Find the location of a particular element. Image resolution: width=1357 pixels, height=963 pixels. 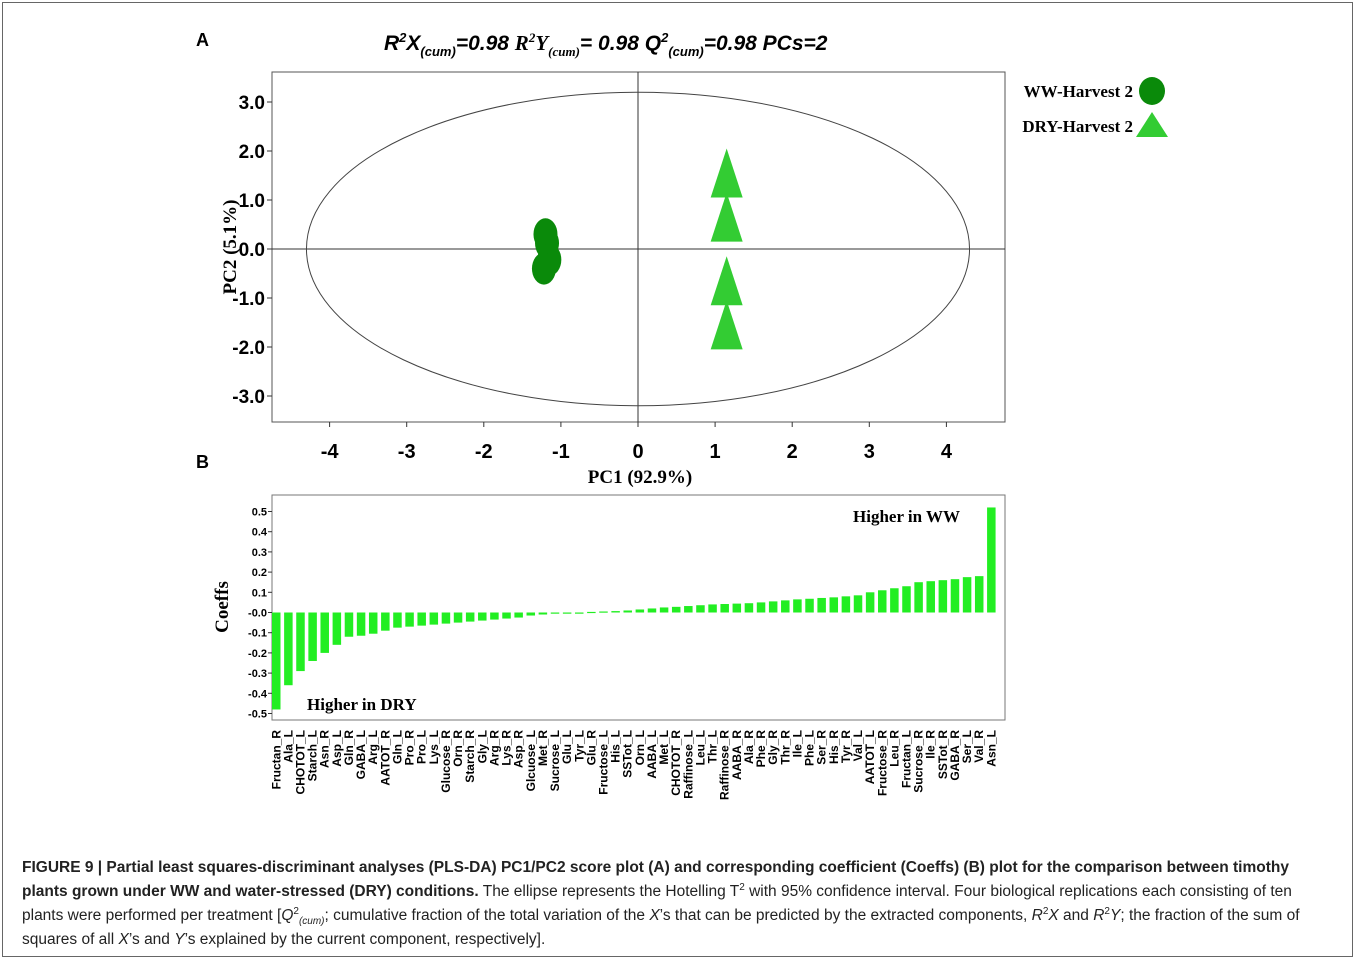

category-label: Ser_R is located at coordinates (822, 747).